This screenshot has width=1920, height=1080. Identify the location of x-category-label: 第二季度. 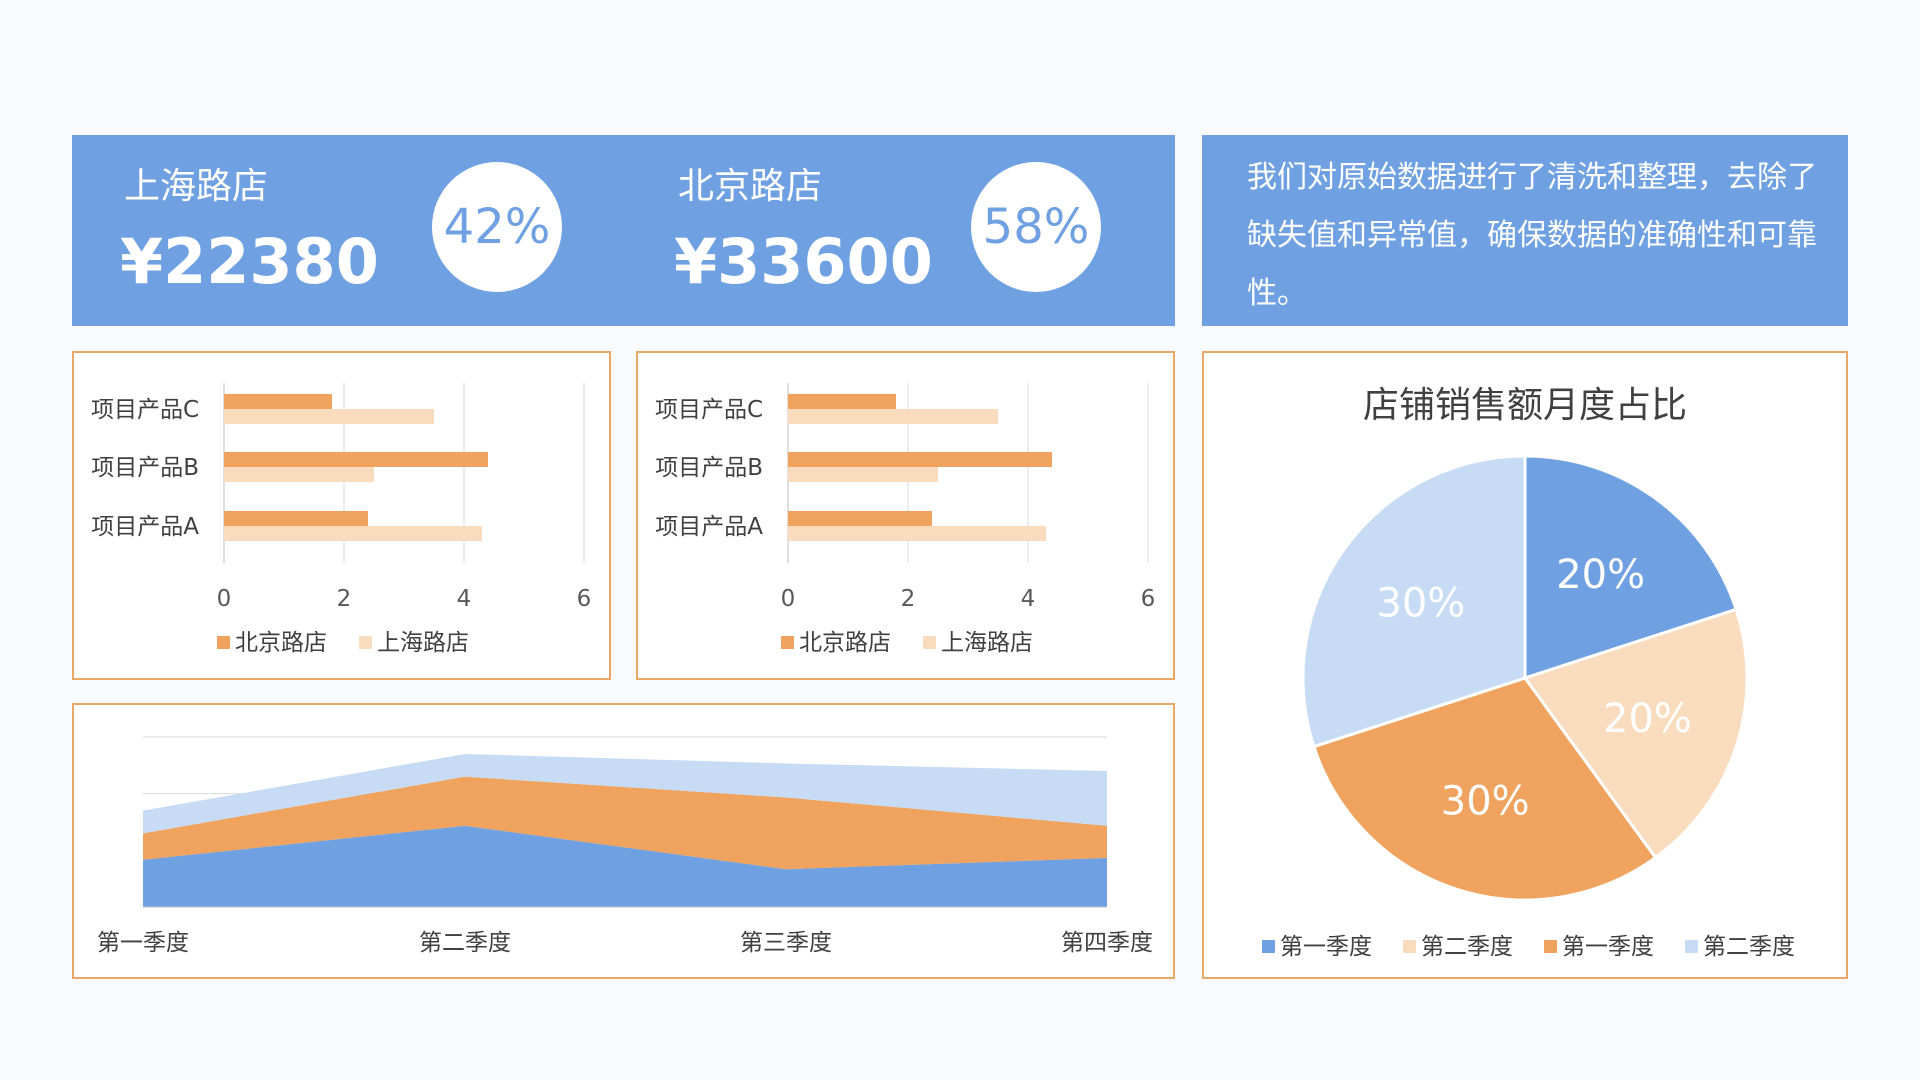
(465, 943).